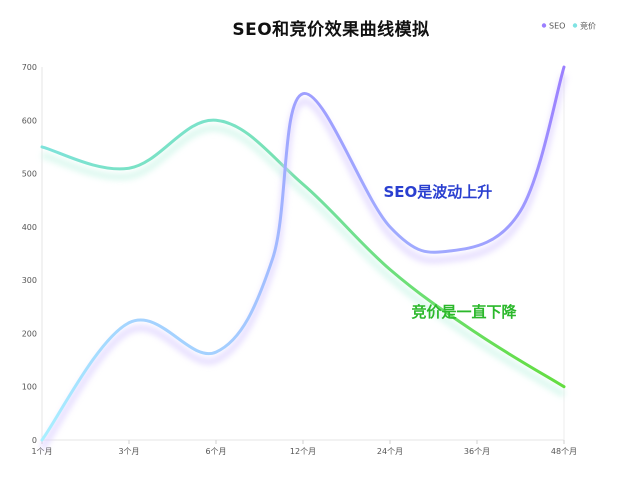 The width and height of the screenshot is (623, 477). Describe the element at coordinates (390, 451) in the screenshot. I see `x-tick-label: 24个月` at that location.